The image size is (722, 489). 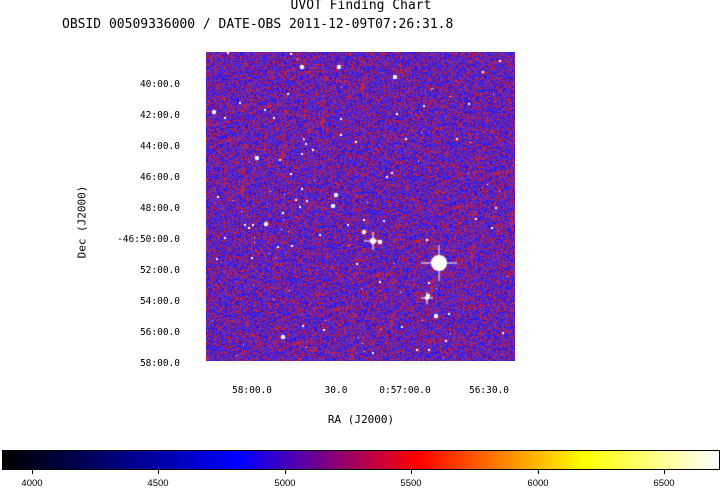 I want to click on dec-tick-label: 46:00.0, so click(x=159, y=177).